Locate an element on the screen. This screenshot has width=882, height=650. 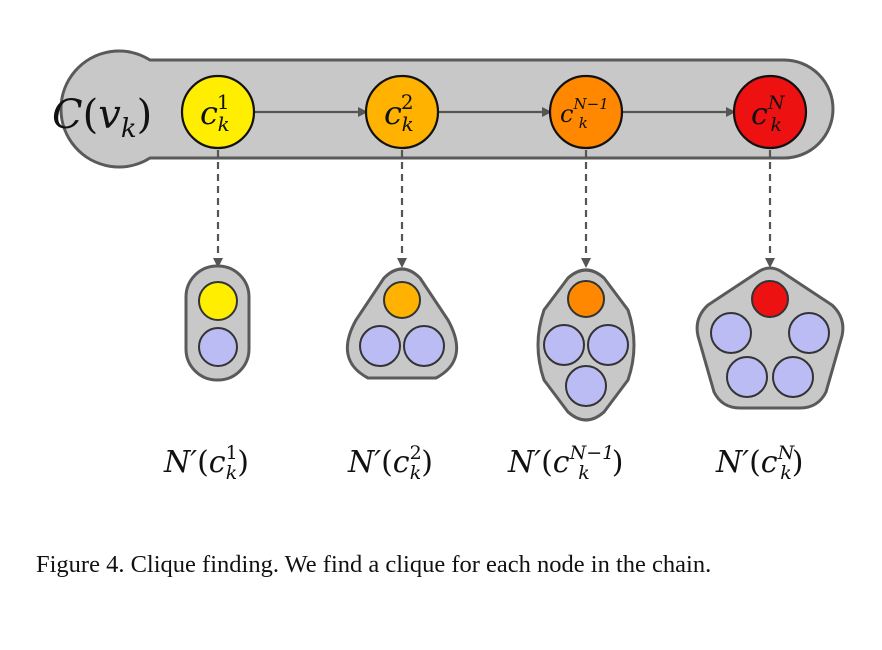
chain-node-cN: cN k is located at coordinates (770, 112).